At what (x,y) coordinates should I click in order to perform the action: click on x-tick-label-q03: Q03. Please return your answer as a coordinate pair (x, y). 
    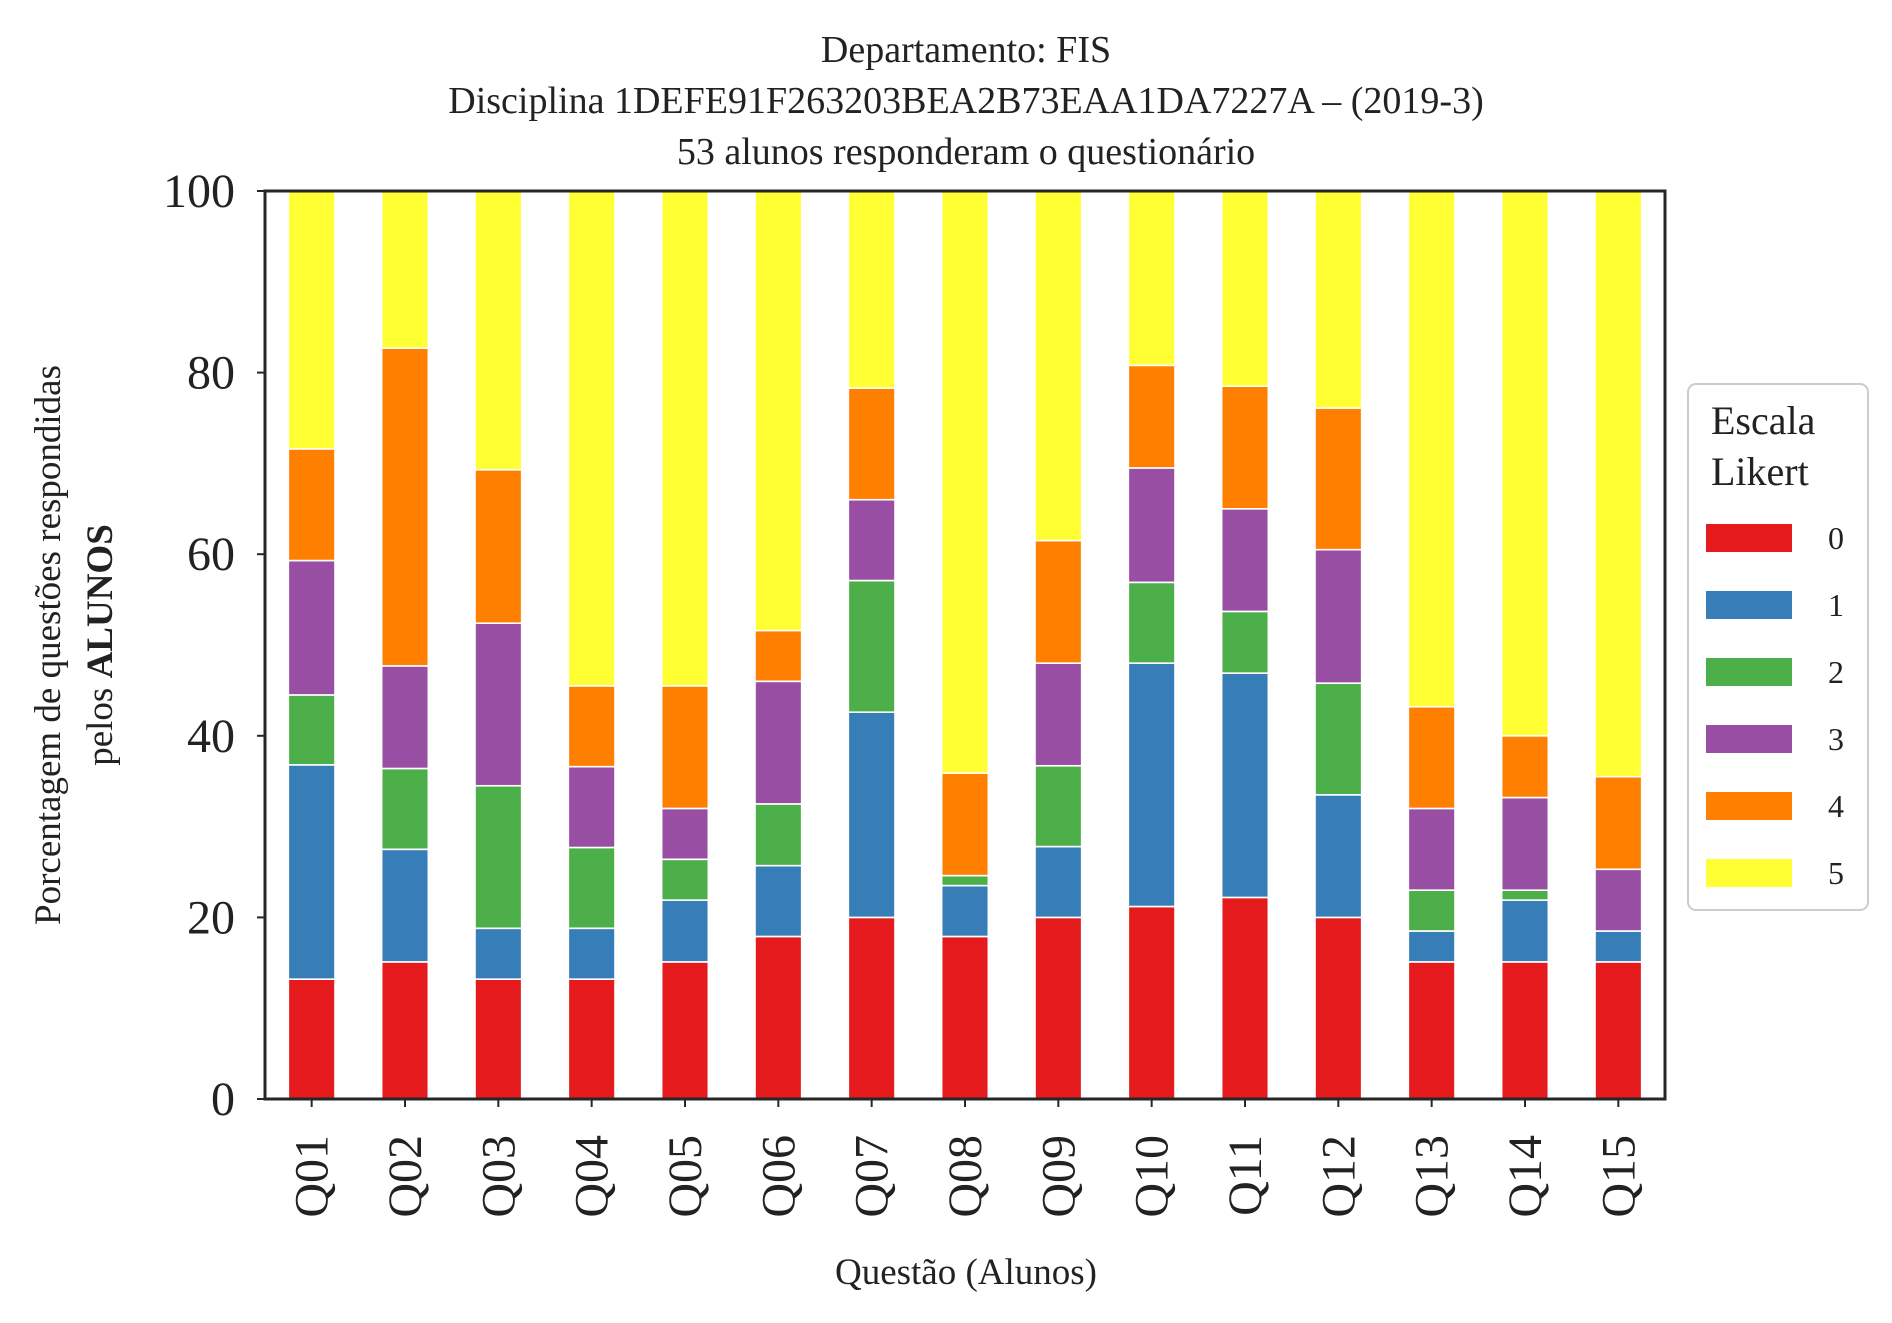
    Looking at the image, I should click on (498, 1176).